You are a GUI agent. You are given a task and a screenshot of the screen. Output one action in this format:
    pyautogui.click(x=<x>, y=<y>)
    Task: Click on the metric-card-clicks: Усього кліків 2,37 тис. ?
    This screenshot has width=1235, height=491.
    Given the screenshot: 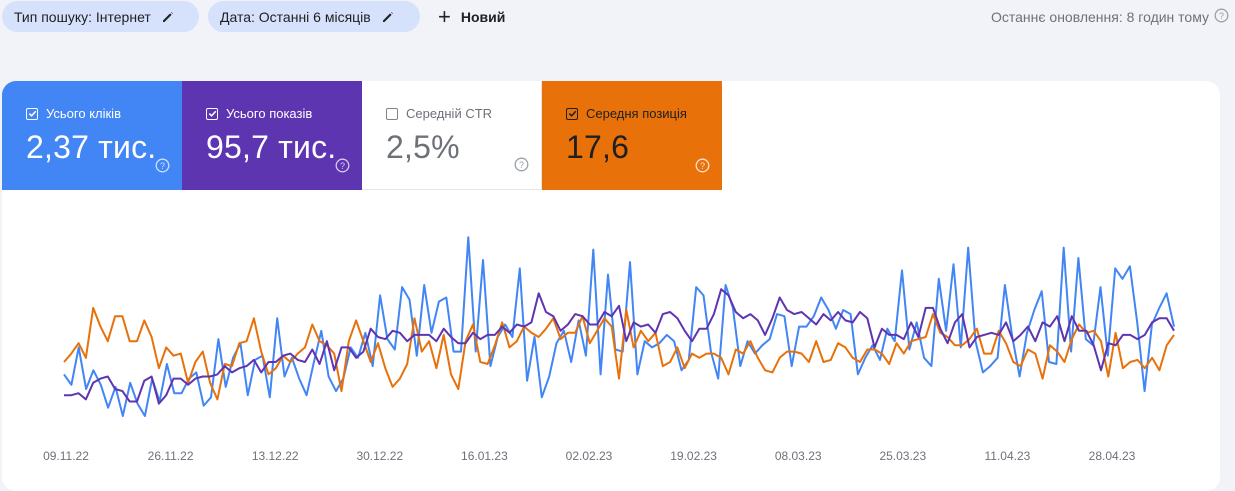 What is the action you would take?
    pyautogui.click(x=92, y=135)
    